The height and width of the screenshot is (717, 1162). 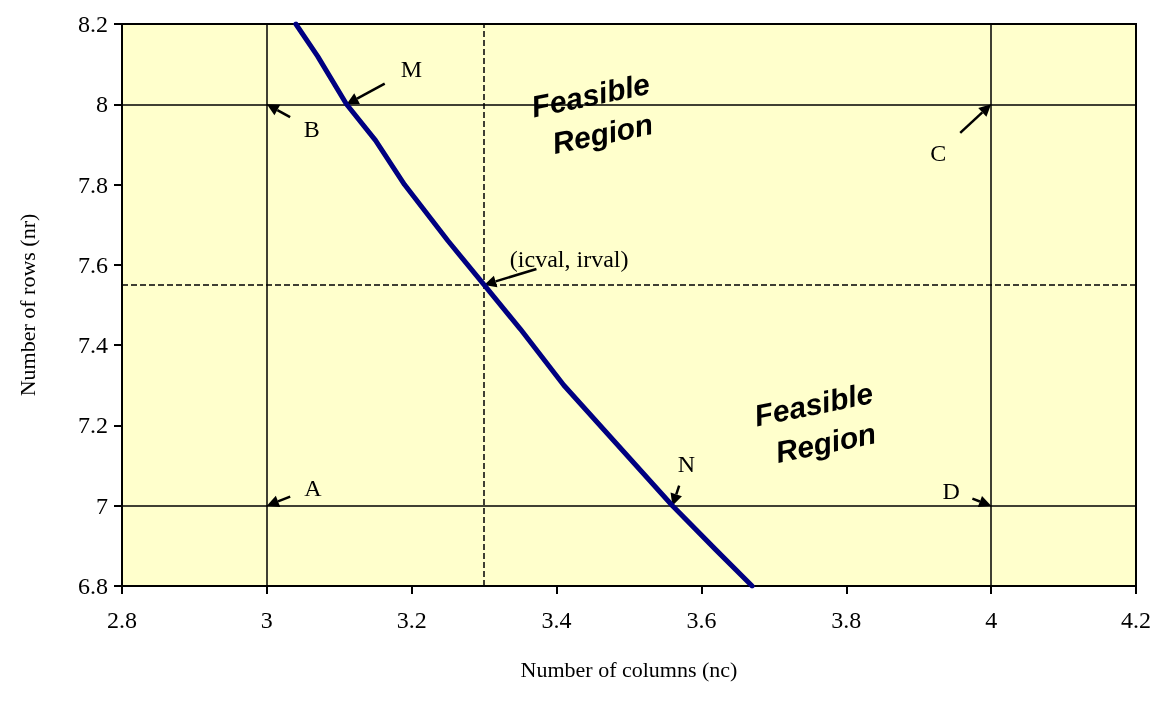 What do you see at coordinates (556, 620) in the screenshot?
I see `x-tick-label: 3.4` at bounding box center [556, 620].